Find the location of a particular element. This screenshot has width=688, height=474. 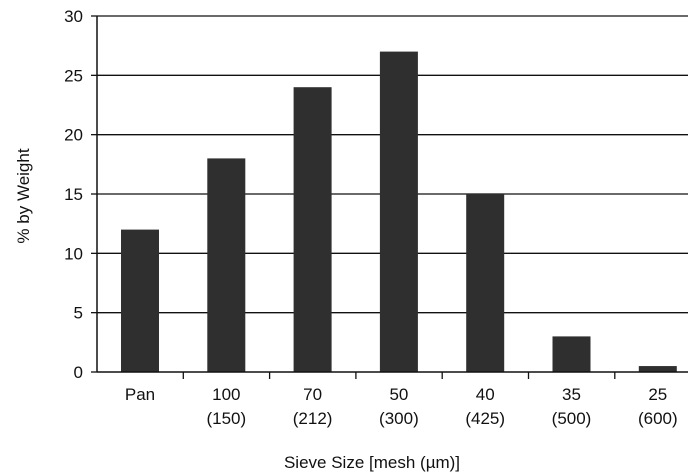

x-axis-title: Sieve Size [mesh (µm)] is located at coordinates (372, 462).